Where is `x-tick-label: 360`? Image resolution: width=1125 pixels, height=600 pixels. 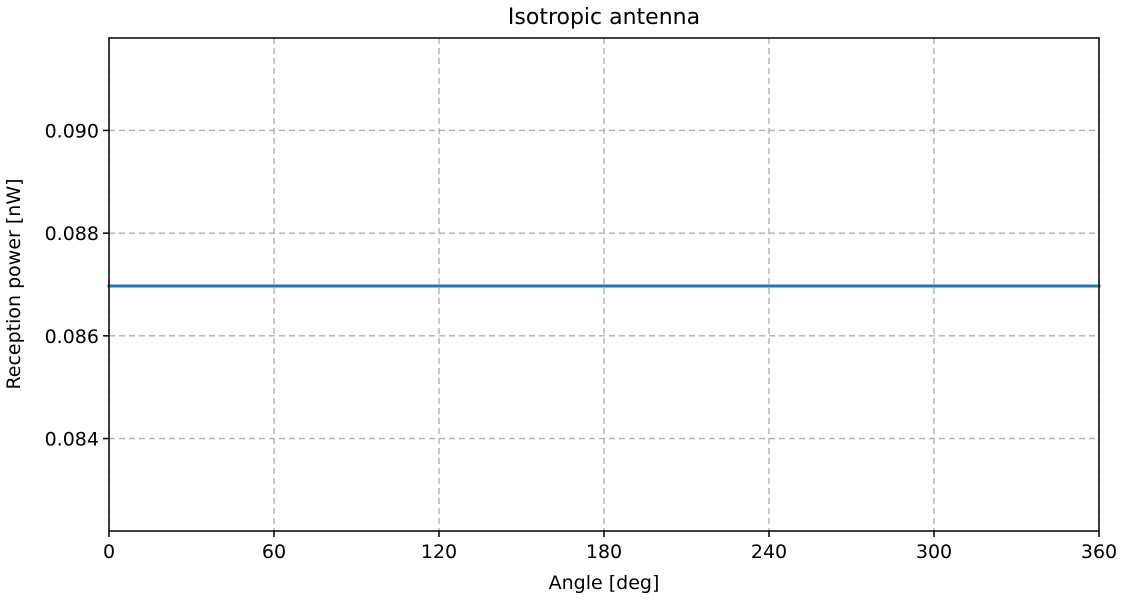 x-tick-label: 360 is located at coordinates (1099, 552).